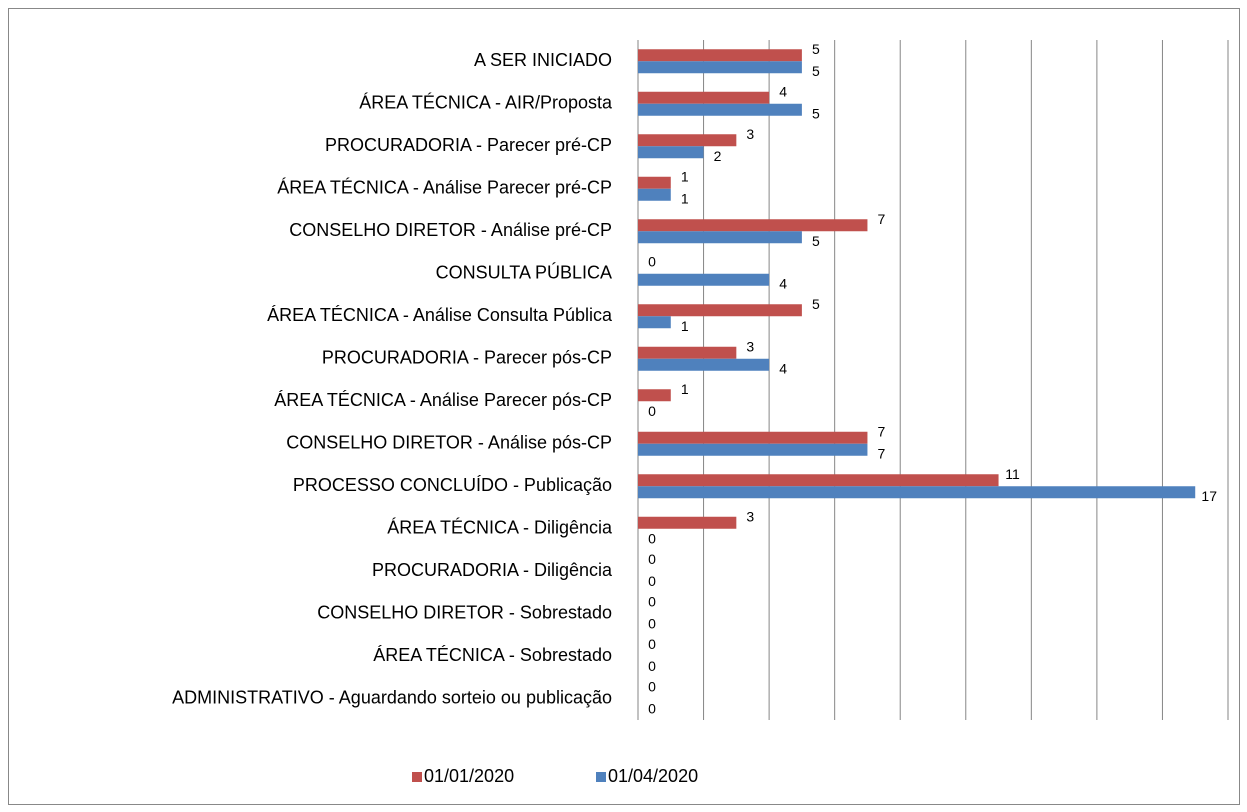  I want to click on legend-label: 01/01/2020, so click(469, 776).